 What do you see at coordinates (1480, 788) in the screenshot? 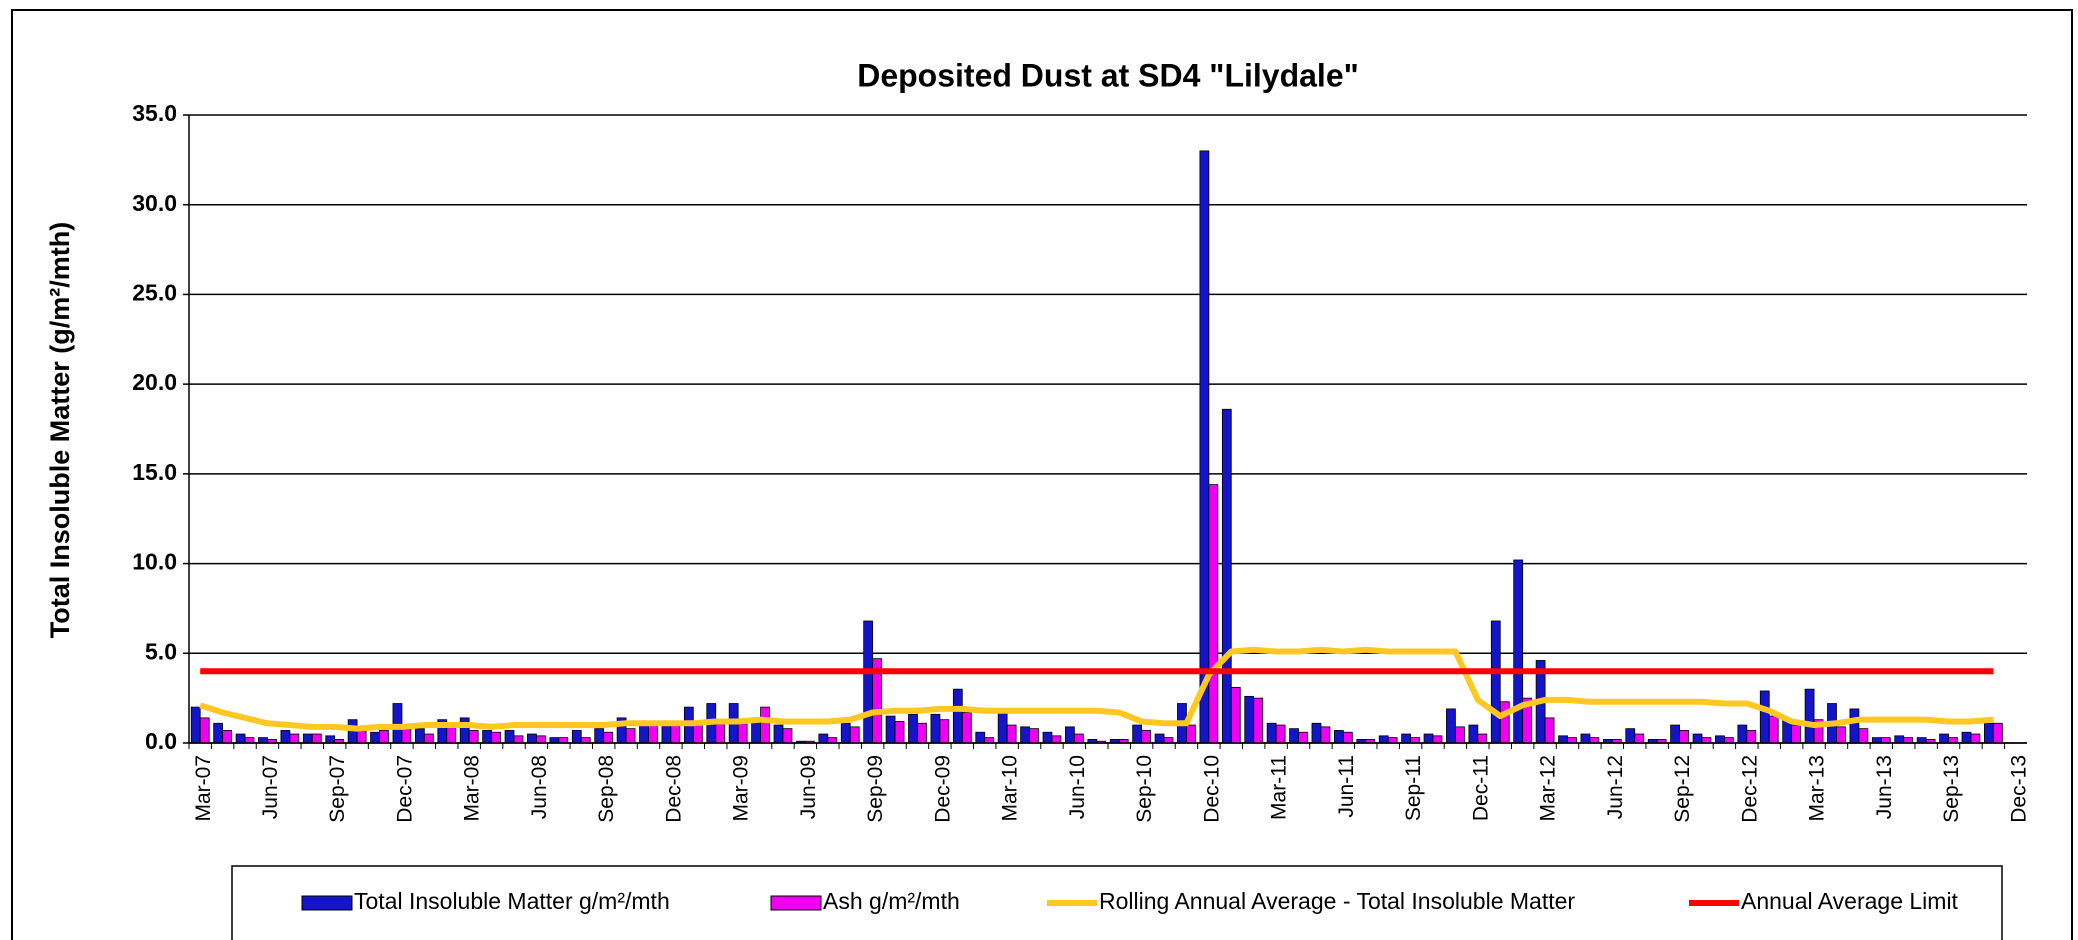
I see `x-tick-label: Dec-11` at bounding box center [1480, 788].